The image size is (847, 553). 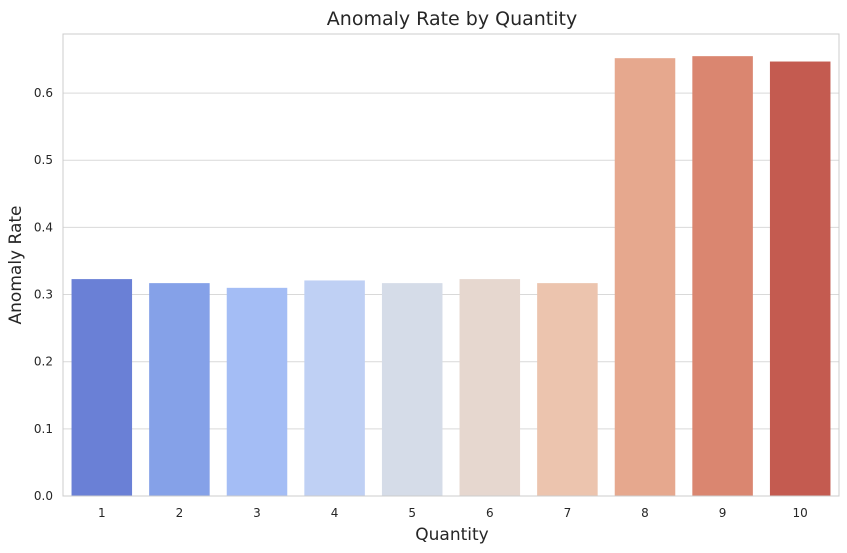 What do you see at coordinates (335, 513) in the screenshot?
I see `x-tick-label: 4` at bounding box center [335, 513].